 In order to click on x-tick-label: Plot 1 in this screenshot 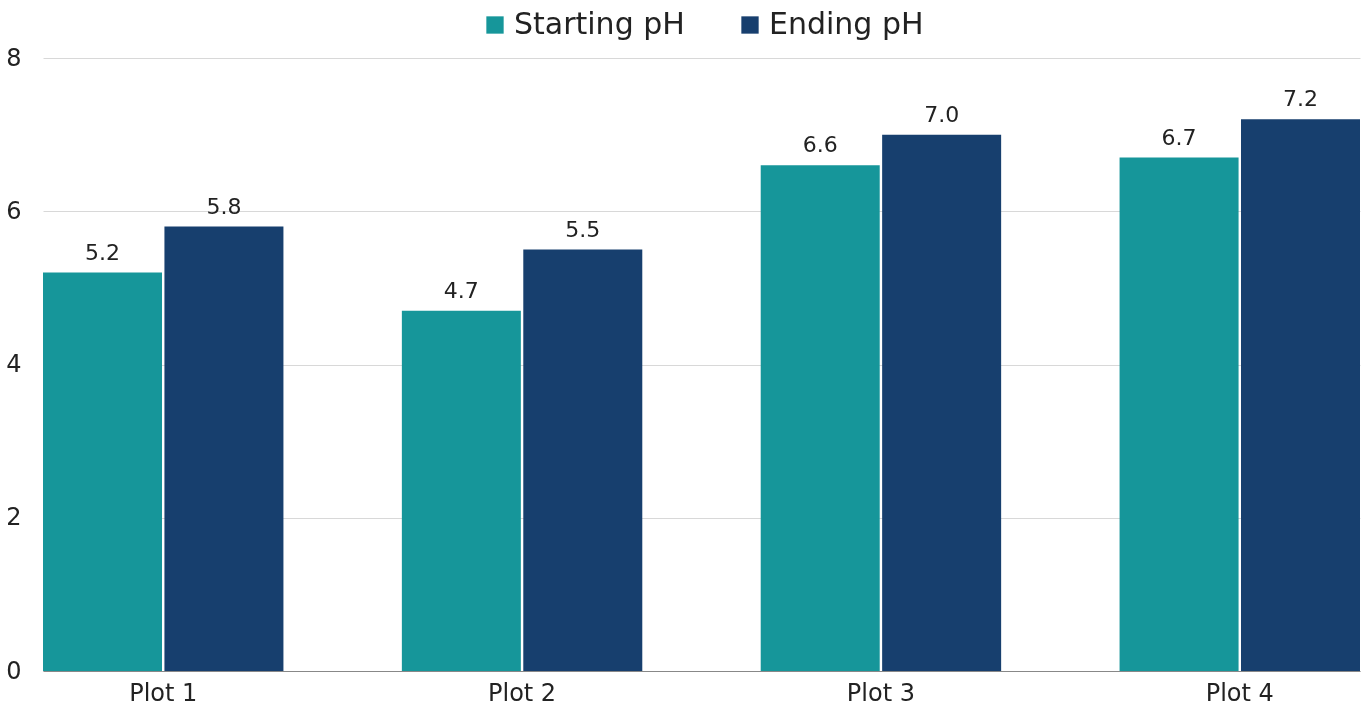, I will do `click(163, 692)`.